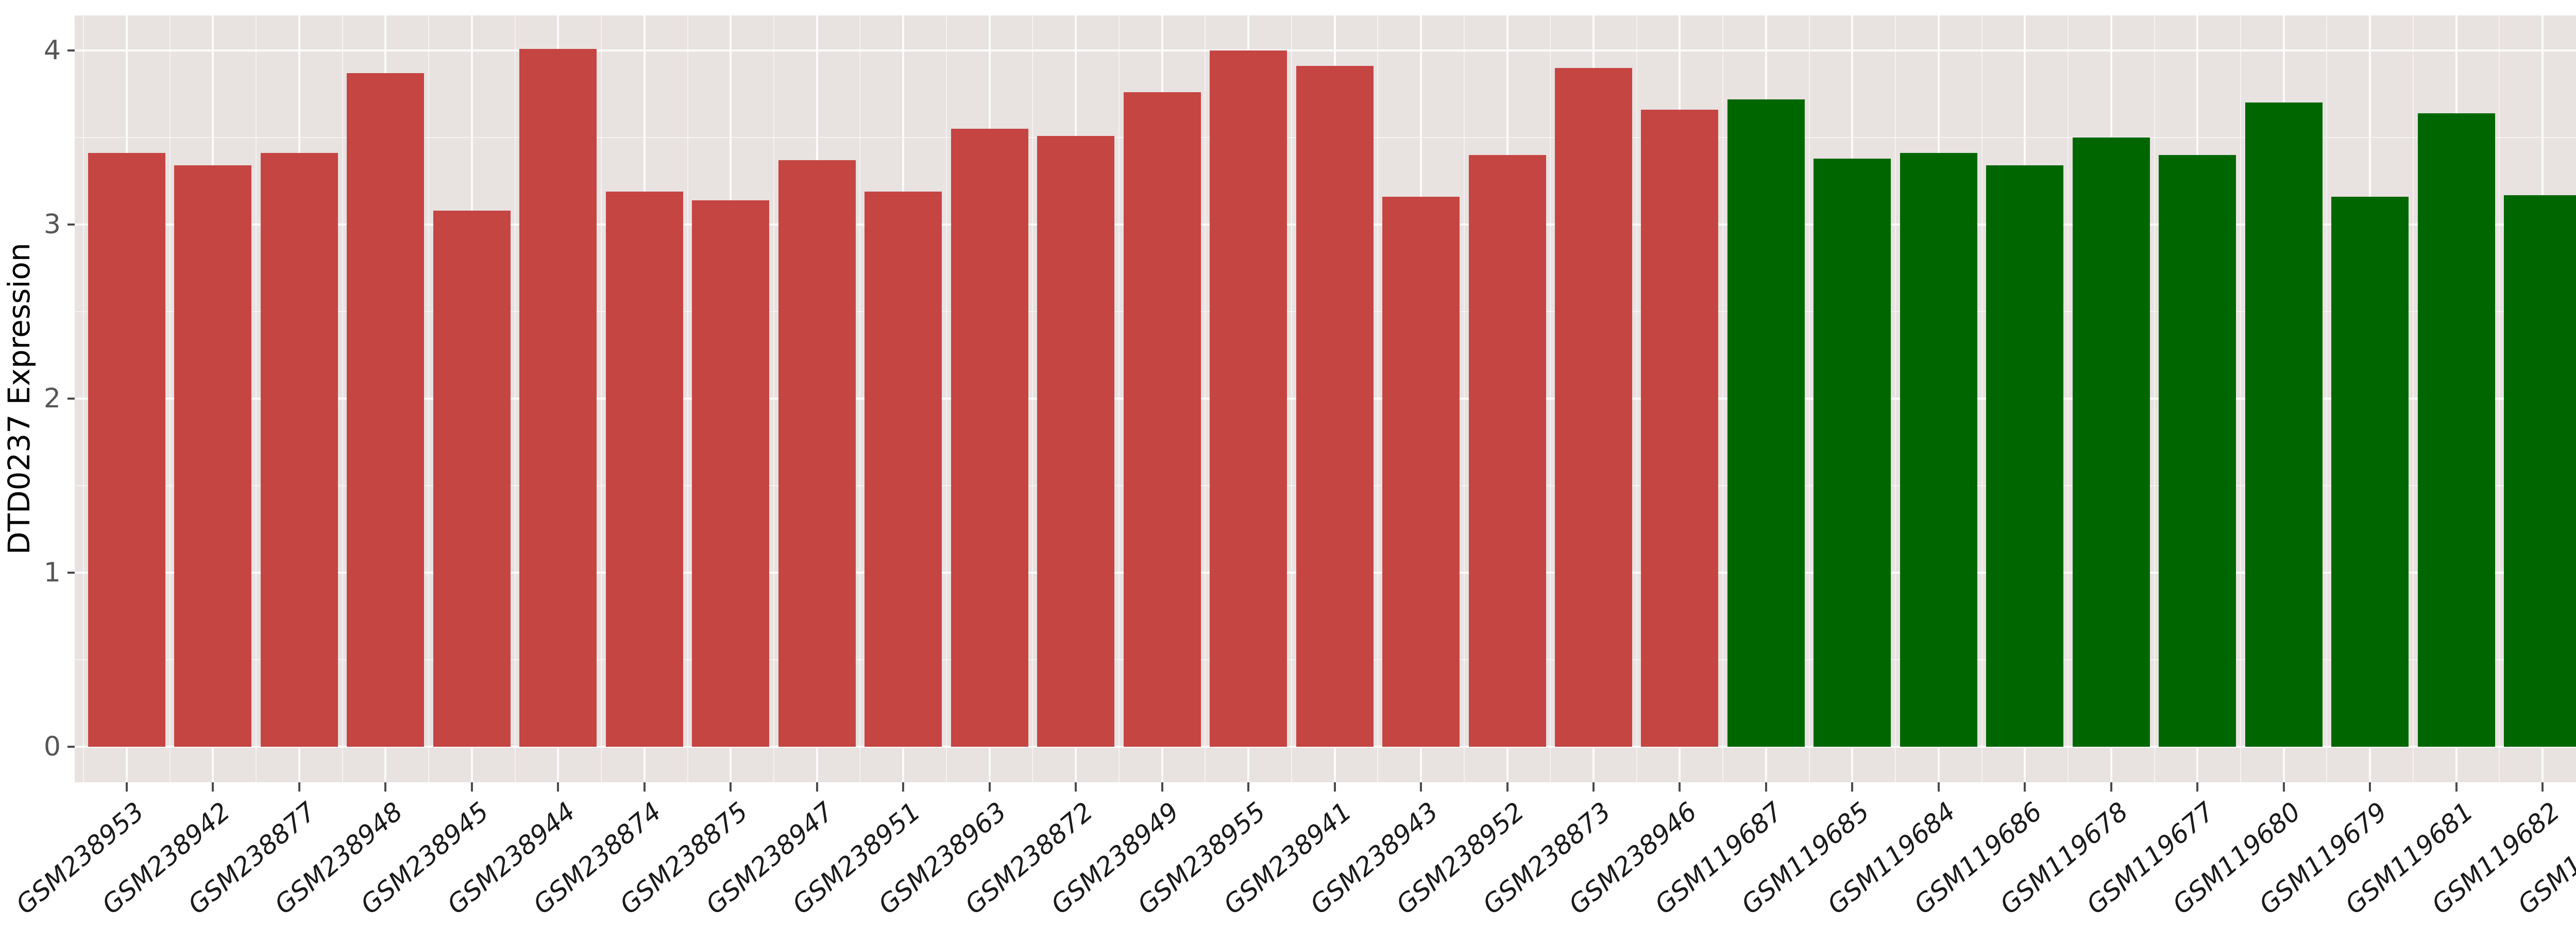 This screenshot has width=2576, height=927. I want to click on y-tick-label: 1, so click(52, 572).